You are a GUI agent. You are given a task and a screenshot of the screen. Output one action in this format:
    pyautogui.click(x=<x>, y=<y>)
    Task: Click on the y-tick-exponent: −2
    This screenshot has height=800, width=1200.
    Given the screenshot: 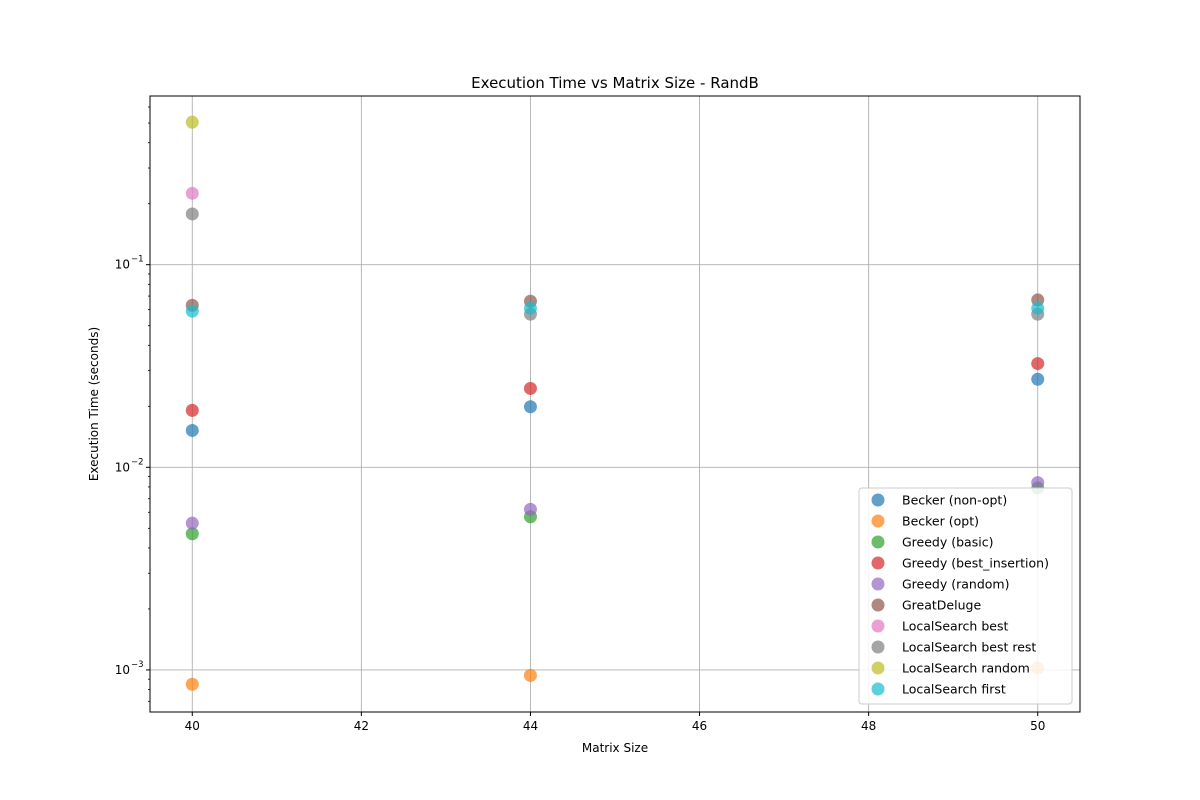 What is the action you would take?
    pyautogui.click(x=137, y=462)
    